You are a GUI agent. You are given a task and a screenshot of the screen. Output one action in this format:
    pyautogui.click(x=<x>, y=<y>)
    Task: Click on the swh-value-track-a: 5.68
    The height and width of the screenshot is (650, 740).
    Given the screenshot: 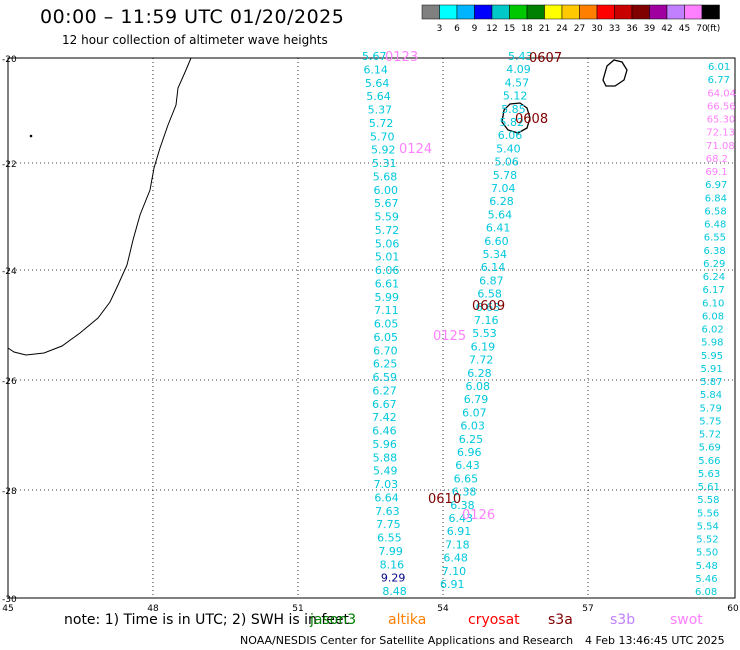 What is the action you would take?
    pyautogui.click(x=385, y=176)
    